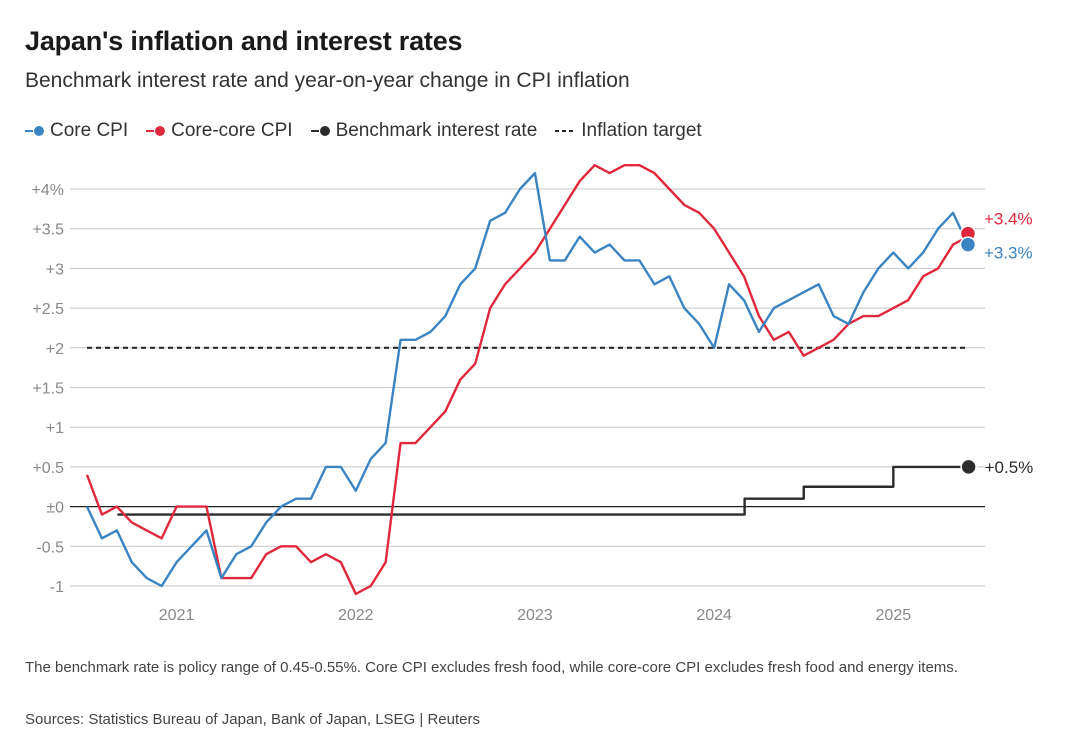 The image size is (1065, 754). Describe the element at coordinates (968, 467) in the screenshot. I see `benchmark-interest-rate-end-marker` at that location.